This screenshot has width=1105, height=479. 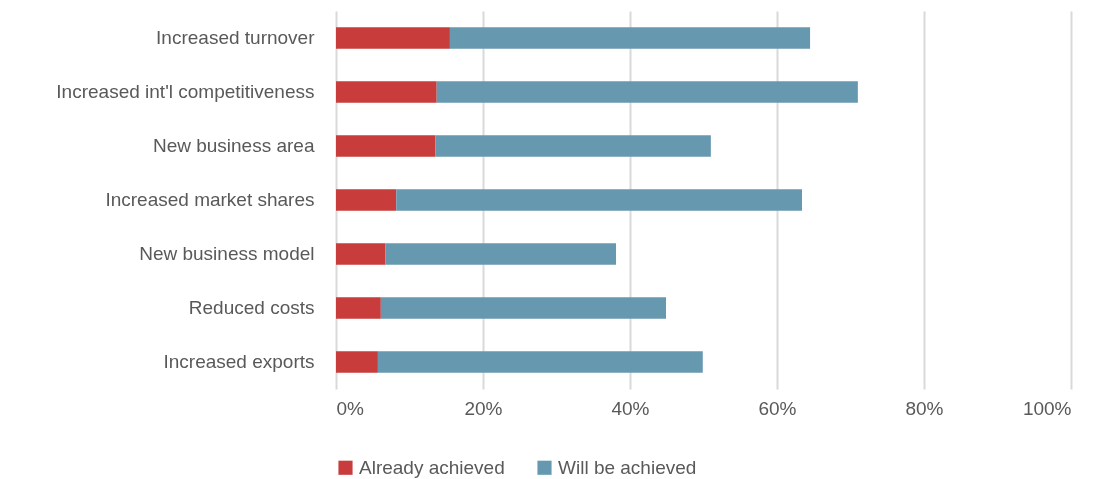 What do you see at coordinates (251, 307) in the screenshot?
I see `y-tick-label: Reduced costs` at bounding box center [251, 307].